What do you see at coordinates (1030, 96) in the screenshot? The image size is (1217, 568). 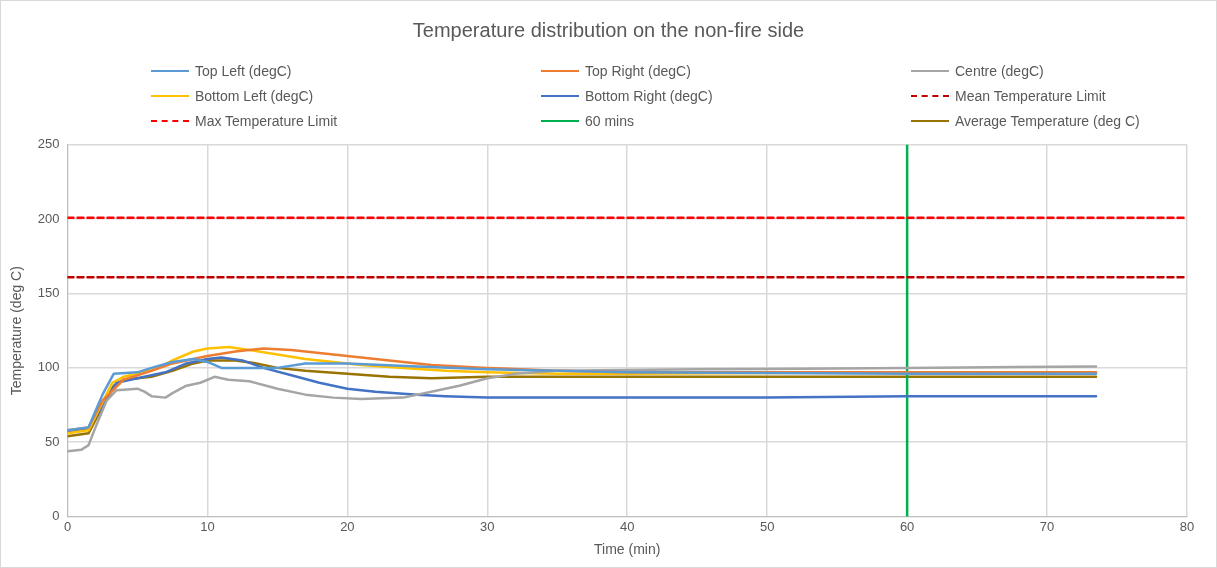 I see `legend-label: Mean Temperature Limit` at bounding box center [1030, 96].